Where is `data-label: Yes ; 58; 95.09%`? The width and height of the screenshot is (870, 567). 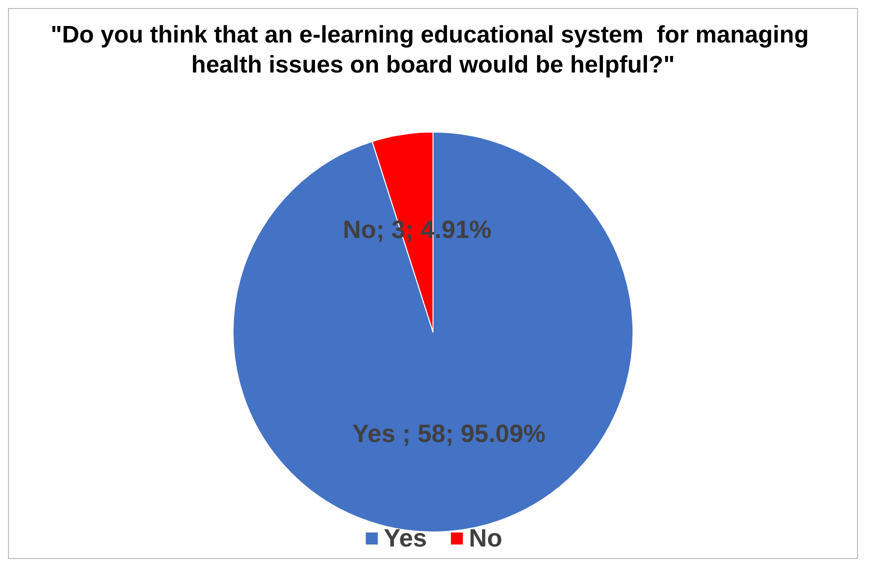 data-label: Yes ; 58; 95.09% is located at coordinates (449, 434).